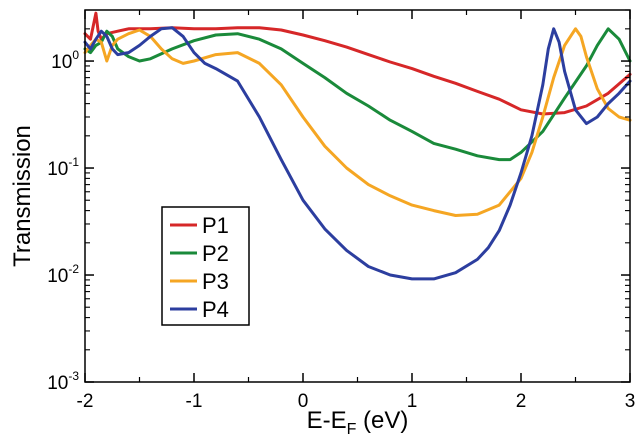  What do you see at coordinates (63, 381) in the screenshot?
I see `y-tick-label: 10⁻³` at bounding box center [63, 381].